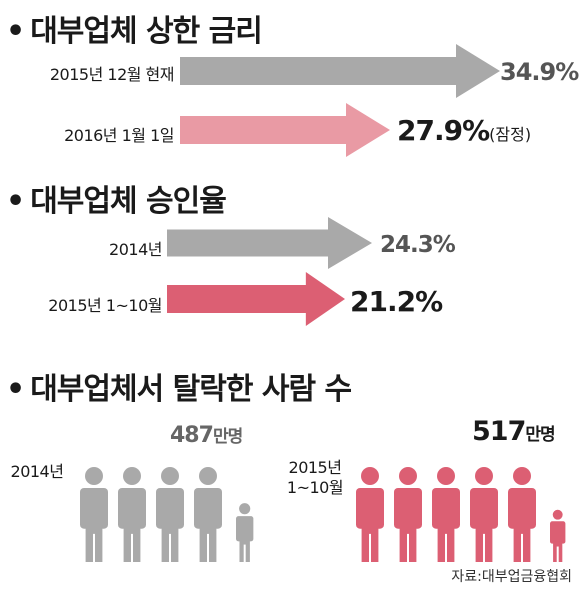  I want to click on rate-arrow-1-shape, so click(285, 130).